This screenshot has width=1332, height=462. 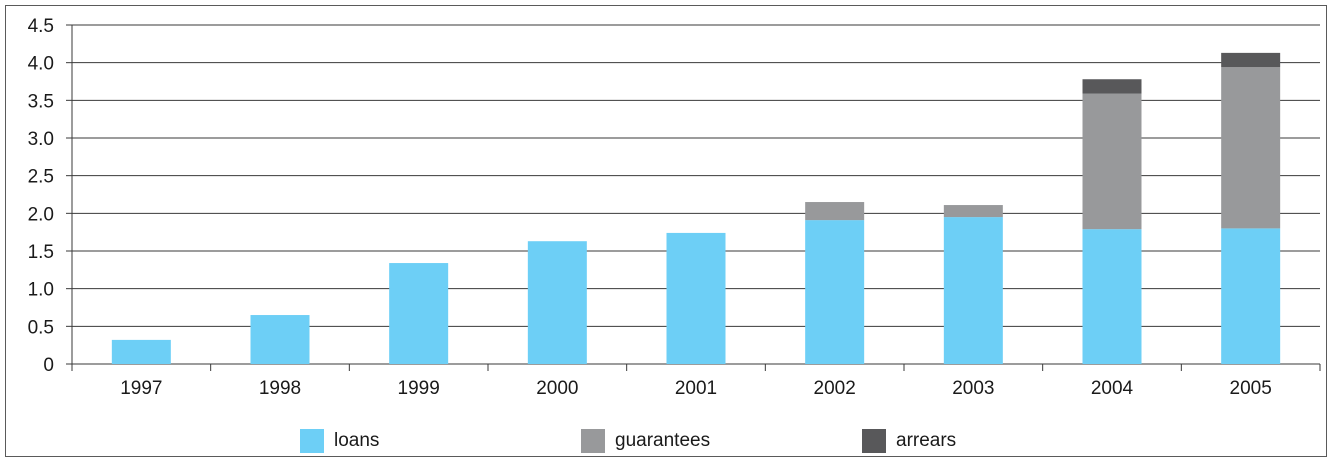 I want to click on bar-loans-2004, so click(x=1112, y=296).